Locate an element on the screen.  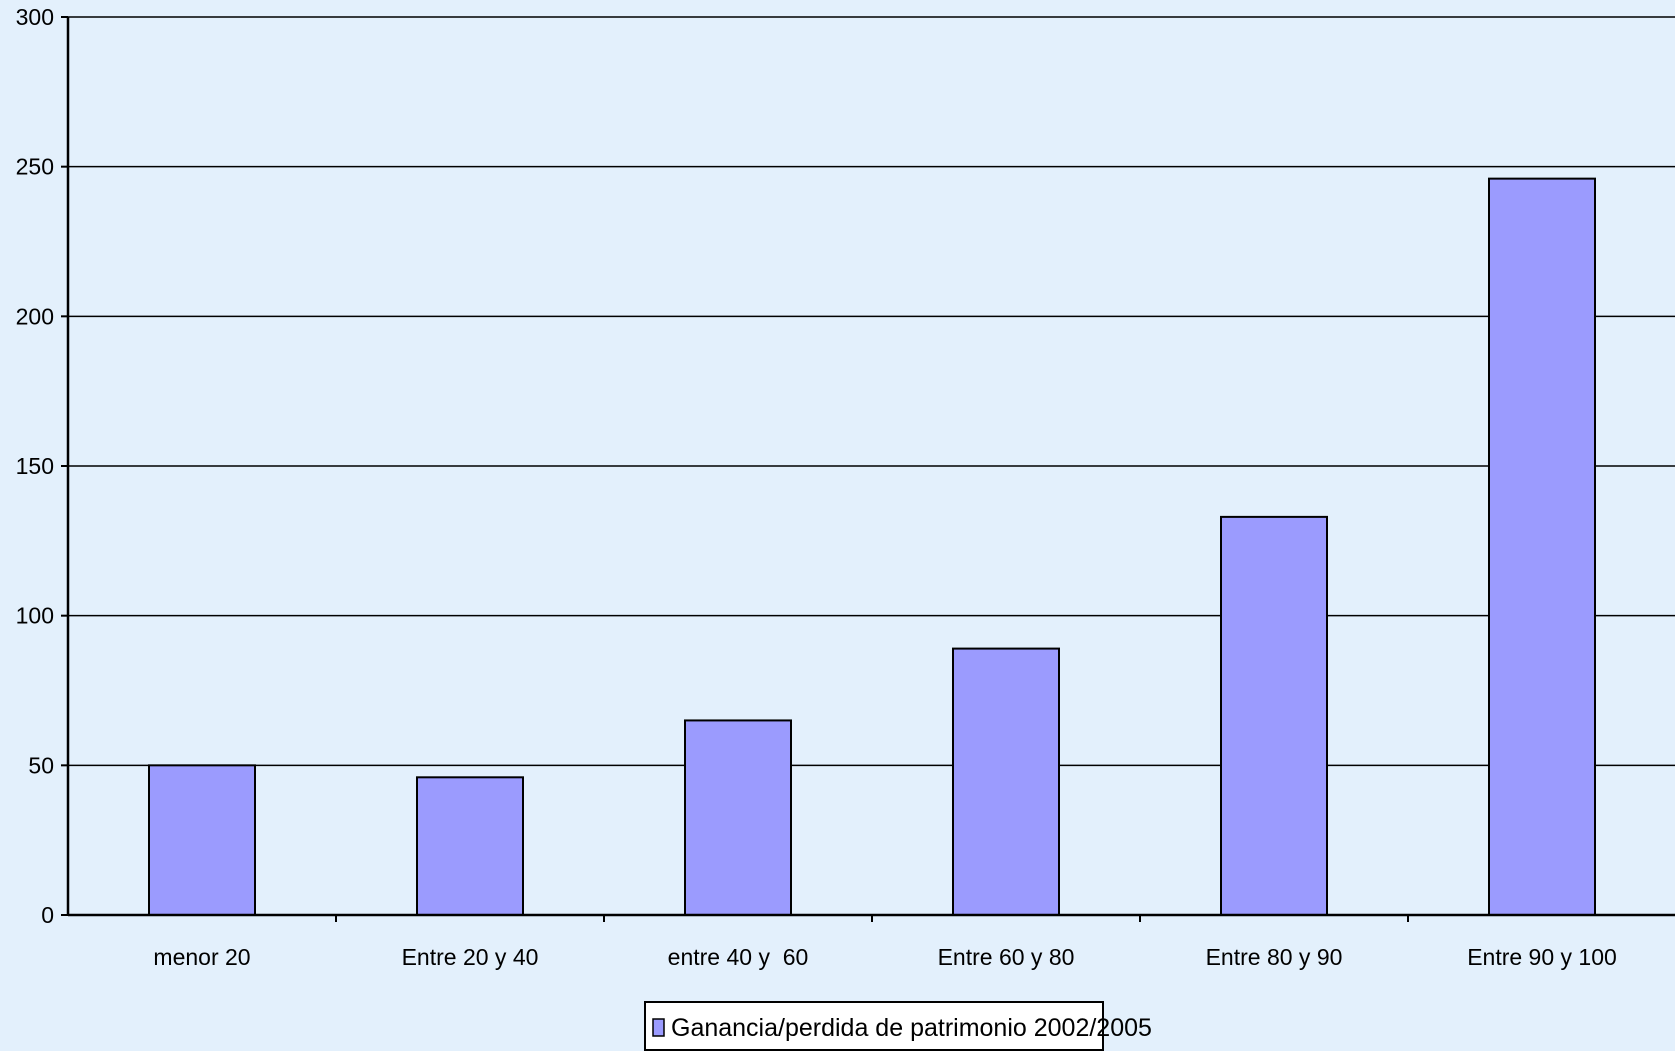
y-tick-label: 300 is located at coordinates (35, 17).